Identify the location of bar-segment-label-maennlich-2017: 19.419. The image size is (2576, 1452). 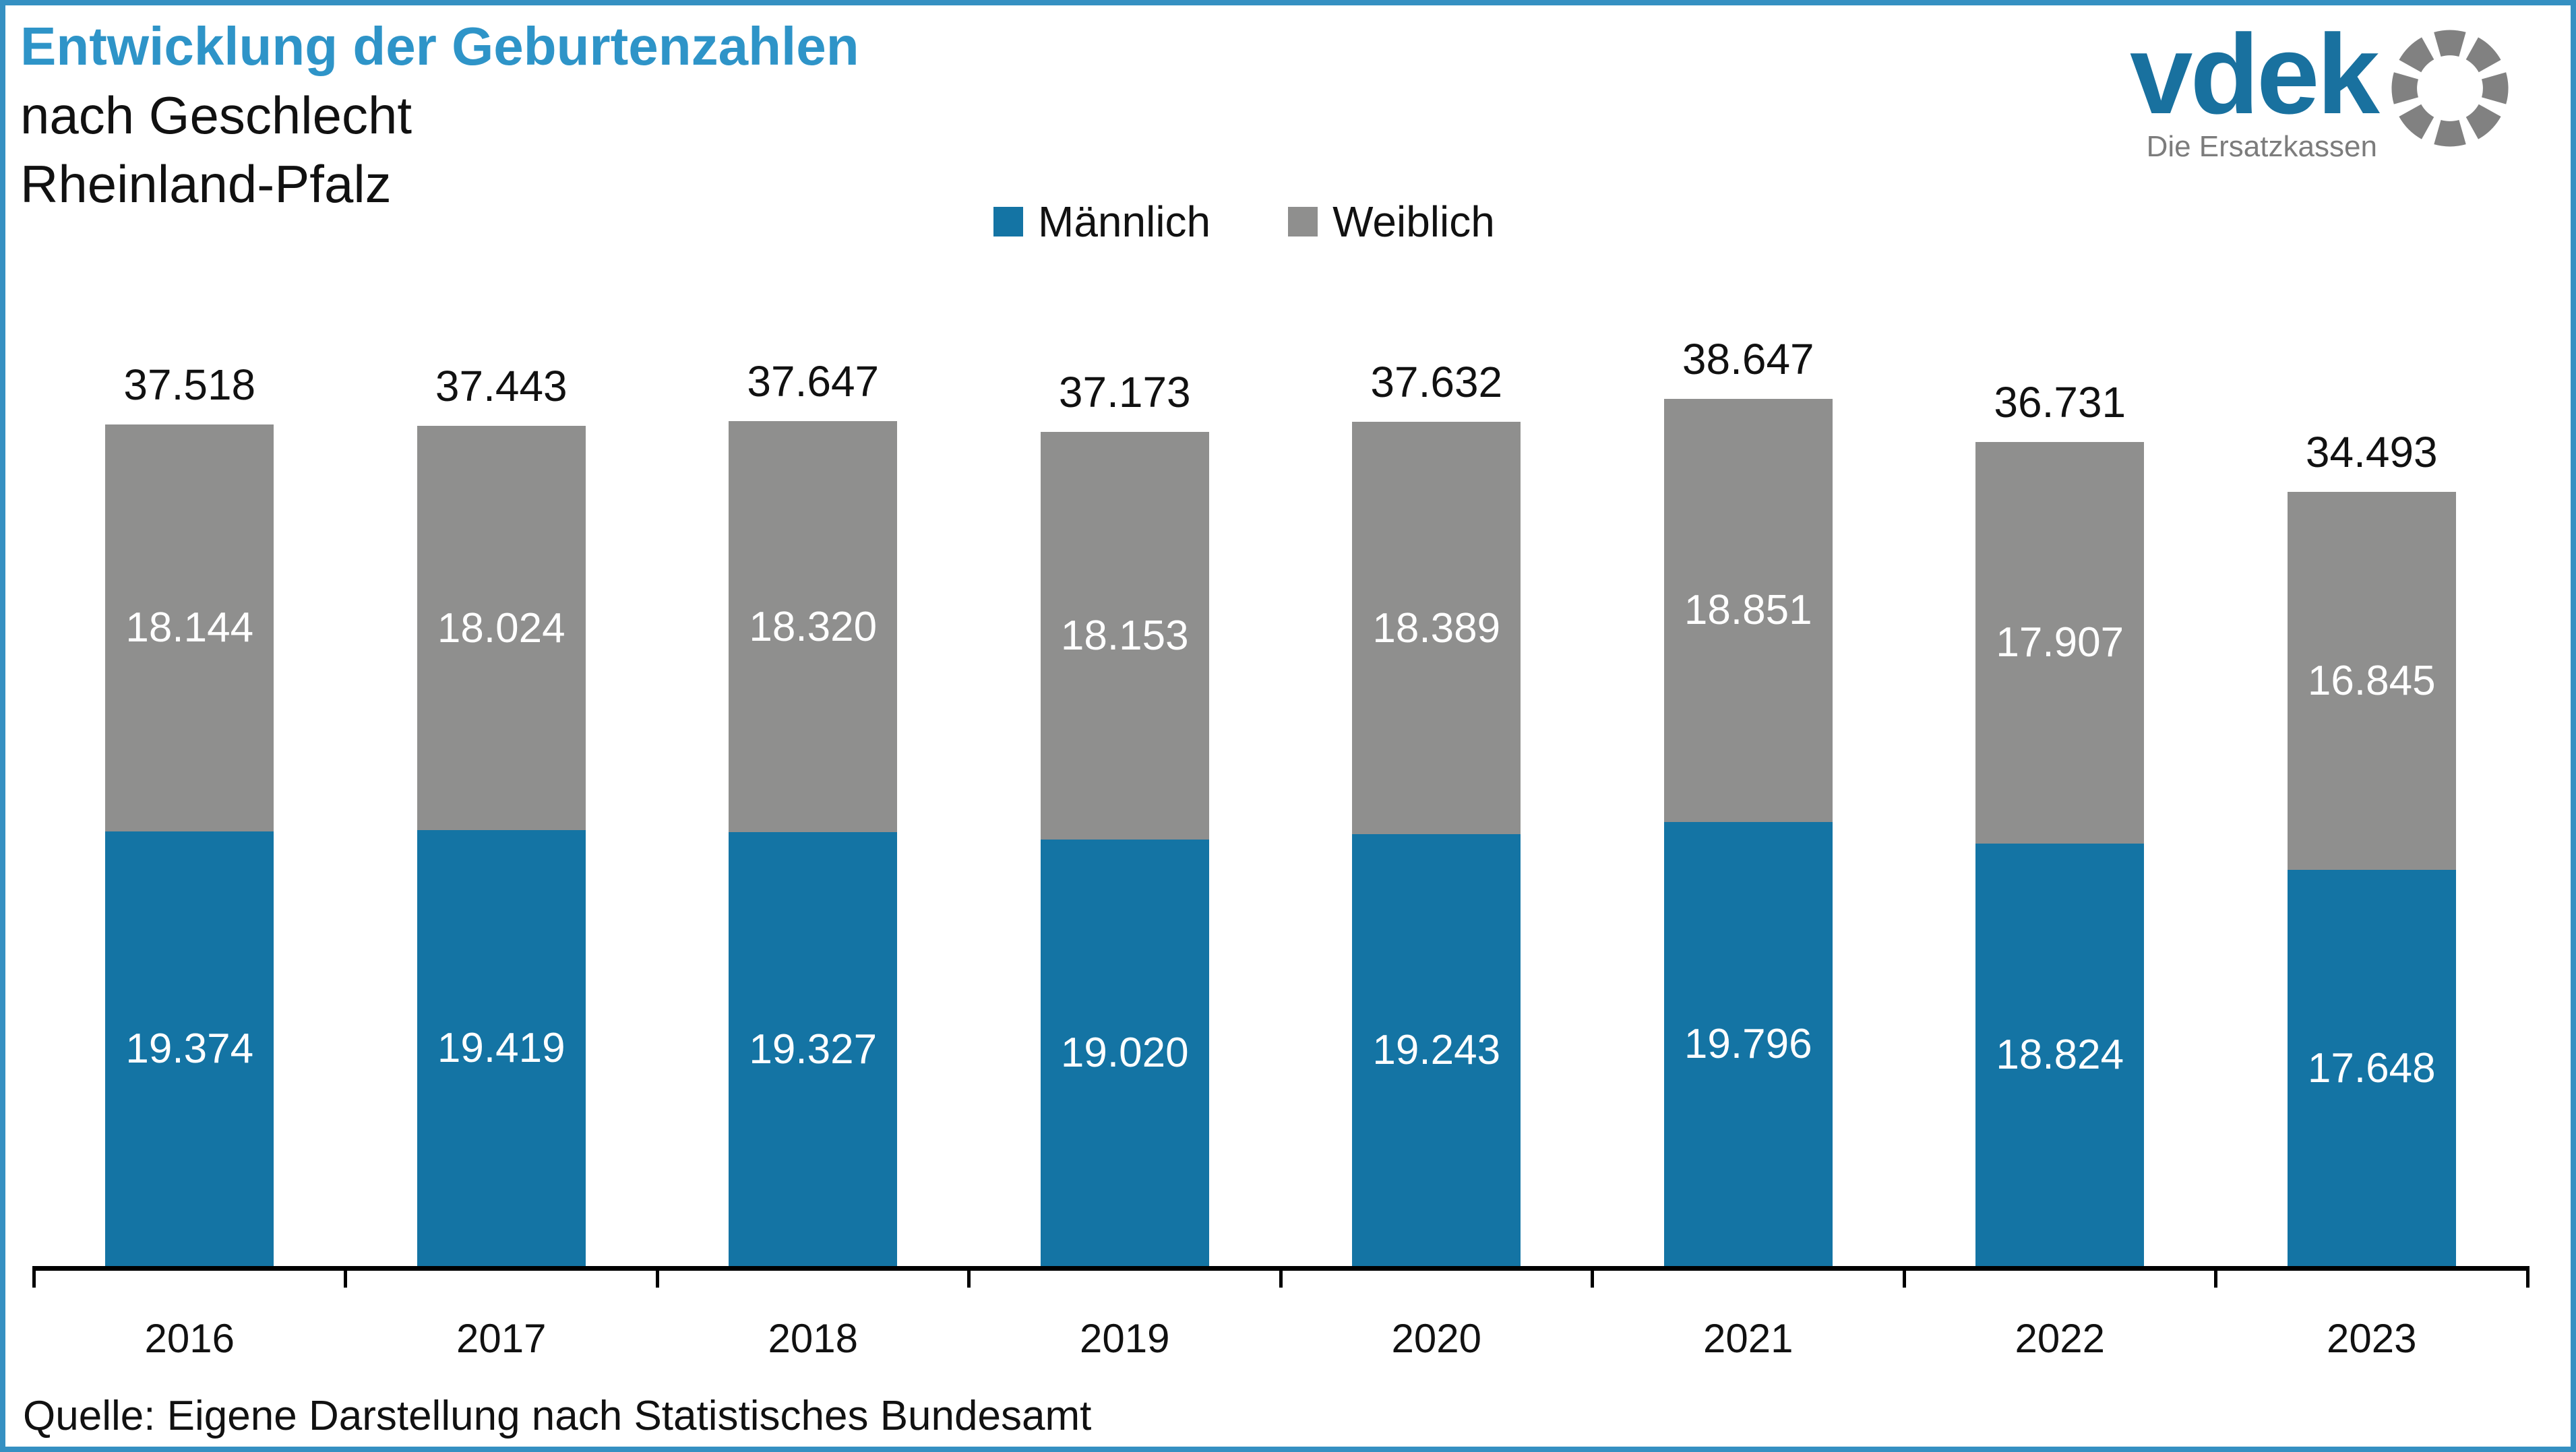
(501, 1048).